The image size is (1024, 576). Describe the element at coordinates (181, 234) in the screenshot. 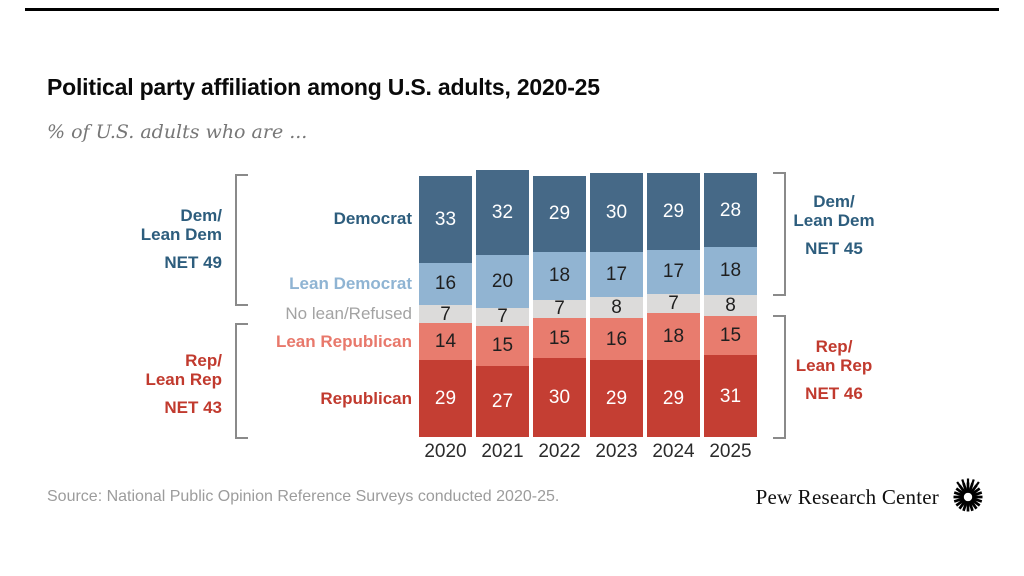

I see `net-dem-left-line2: Lean Dem` at that location.